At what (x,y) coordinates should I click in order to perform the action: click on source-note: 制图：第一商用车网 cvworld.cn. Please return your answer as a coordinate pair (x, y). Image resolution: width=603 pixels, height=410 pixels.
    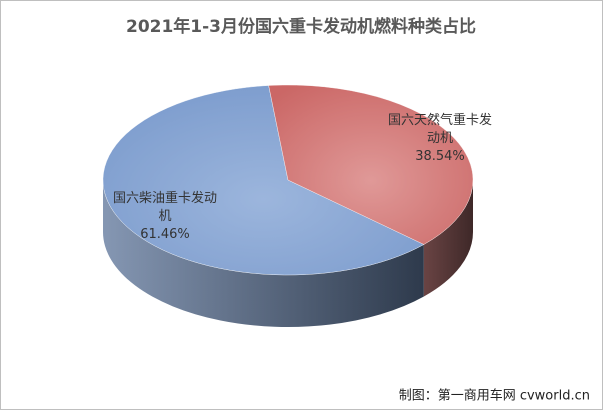
    Looking at the image, I should click on (494, 396).